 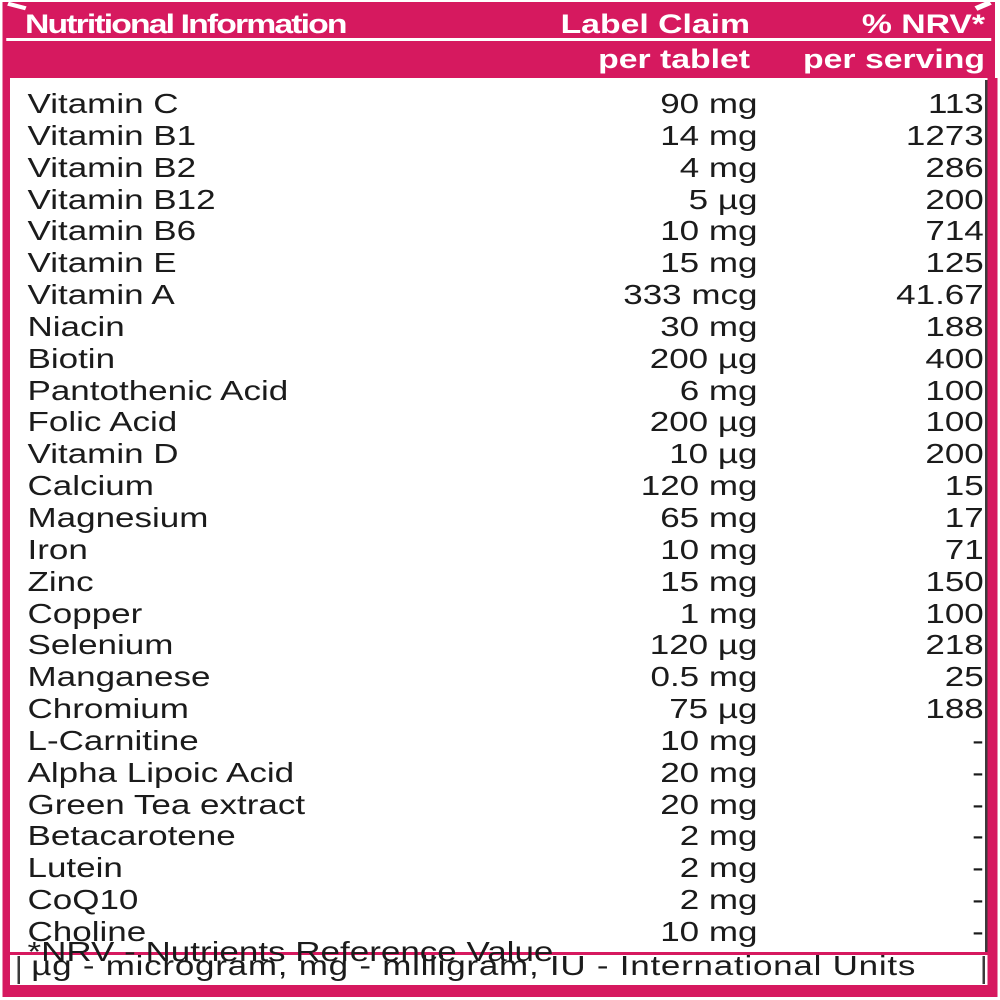 I want to click on table-row: Green Tea extract 20 mg -, so click(x=507, y=805).